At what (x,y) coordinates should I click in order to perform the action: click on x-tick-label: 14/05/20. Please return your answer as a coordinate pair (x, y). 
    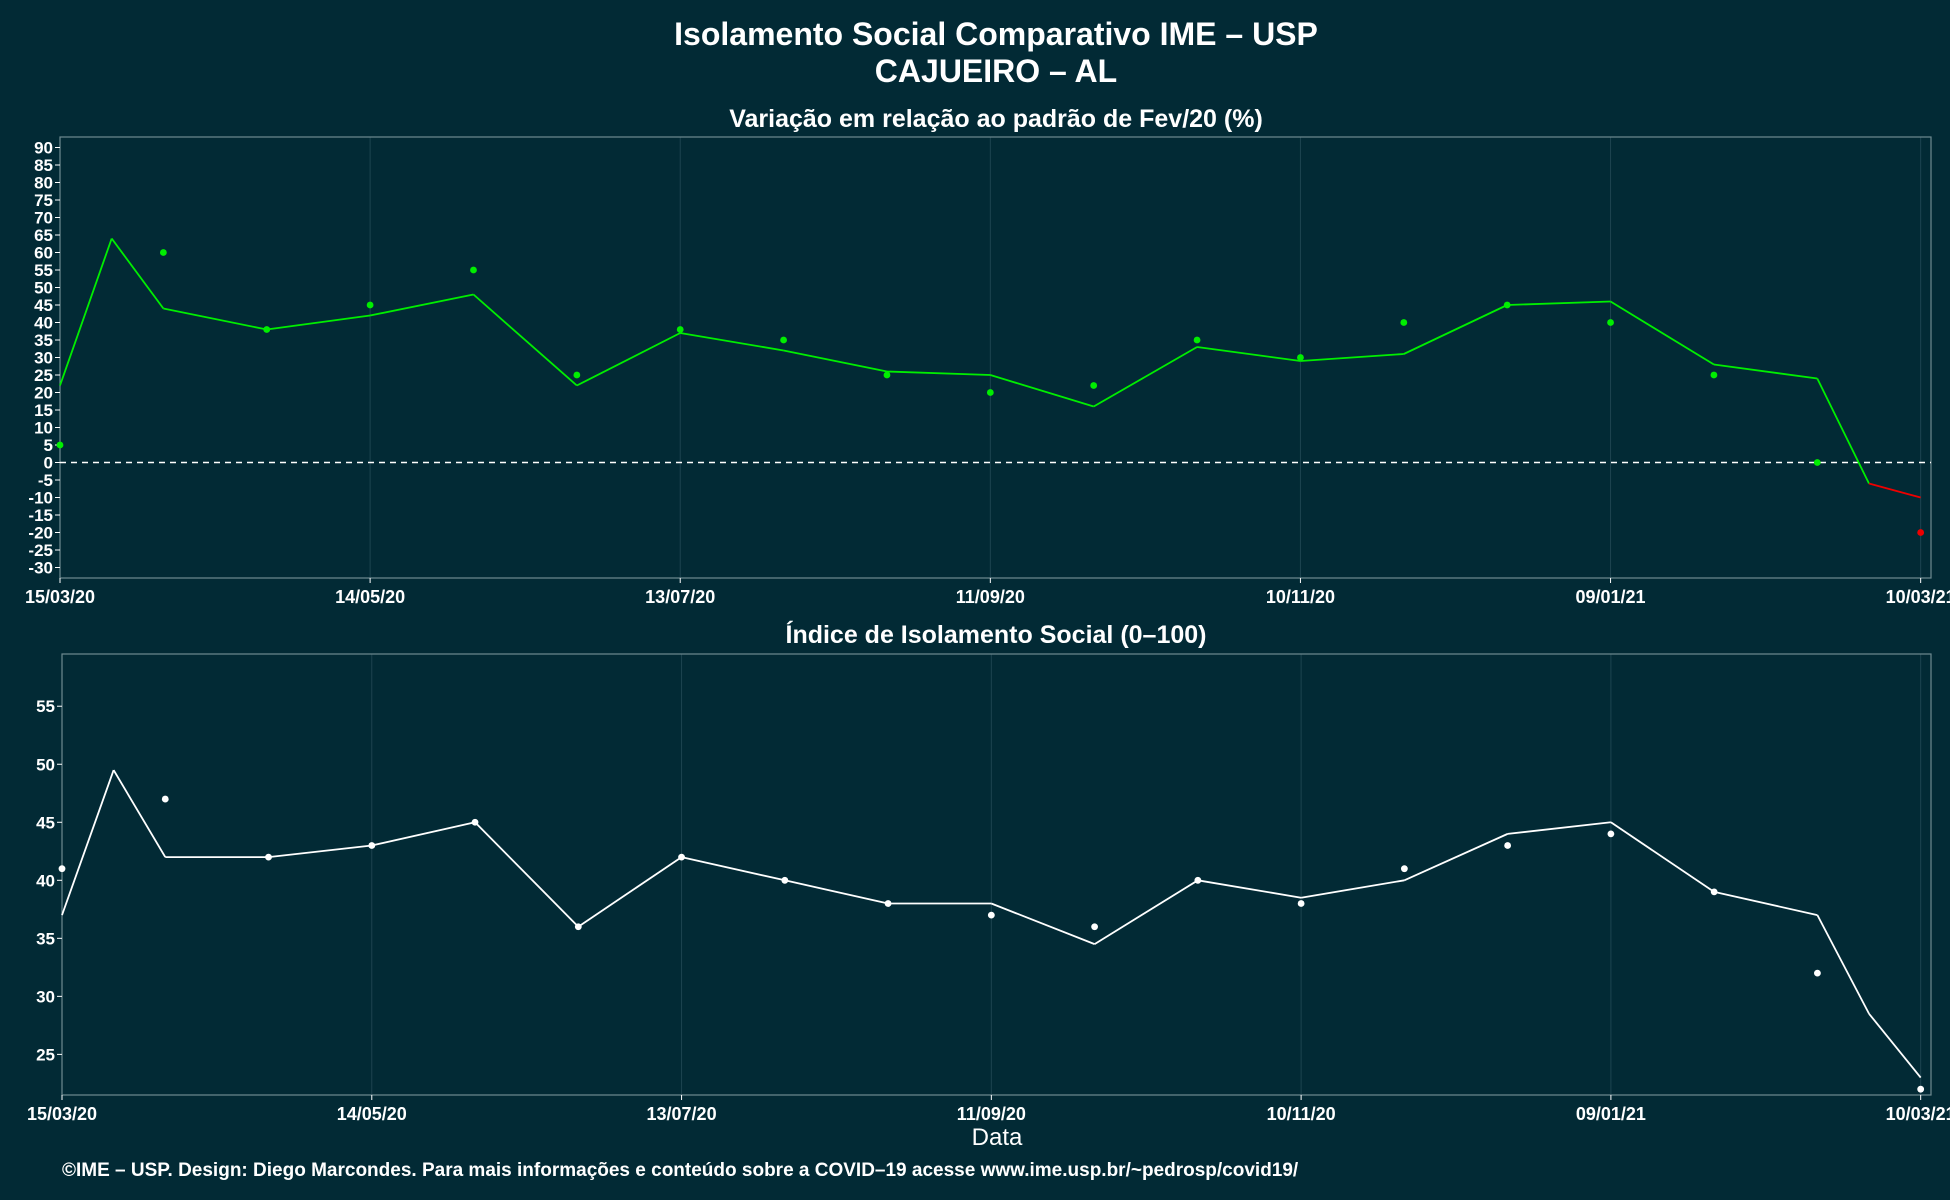
    Looking at the image, I should click on (372, 1114).